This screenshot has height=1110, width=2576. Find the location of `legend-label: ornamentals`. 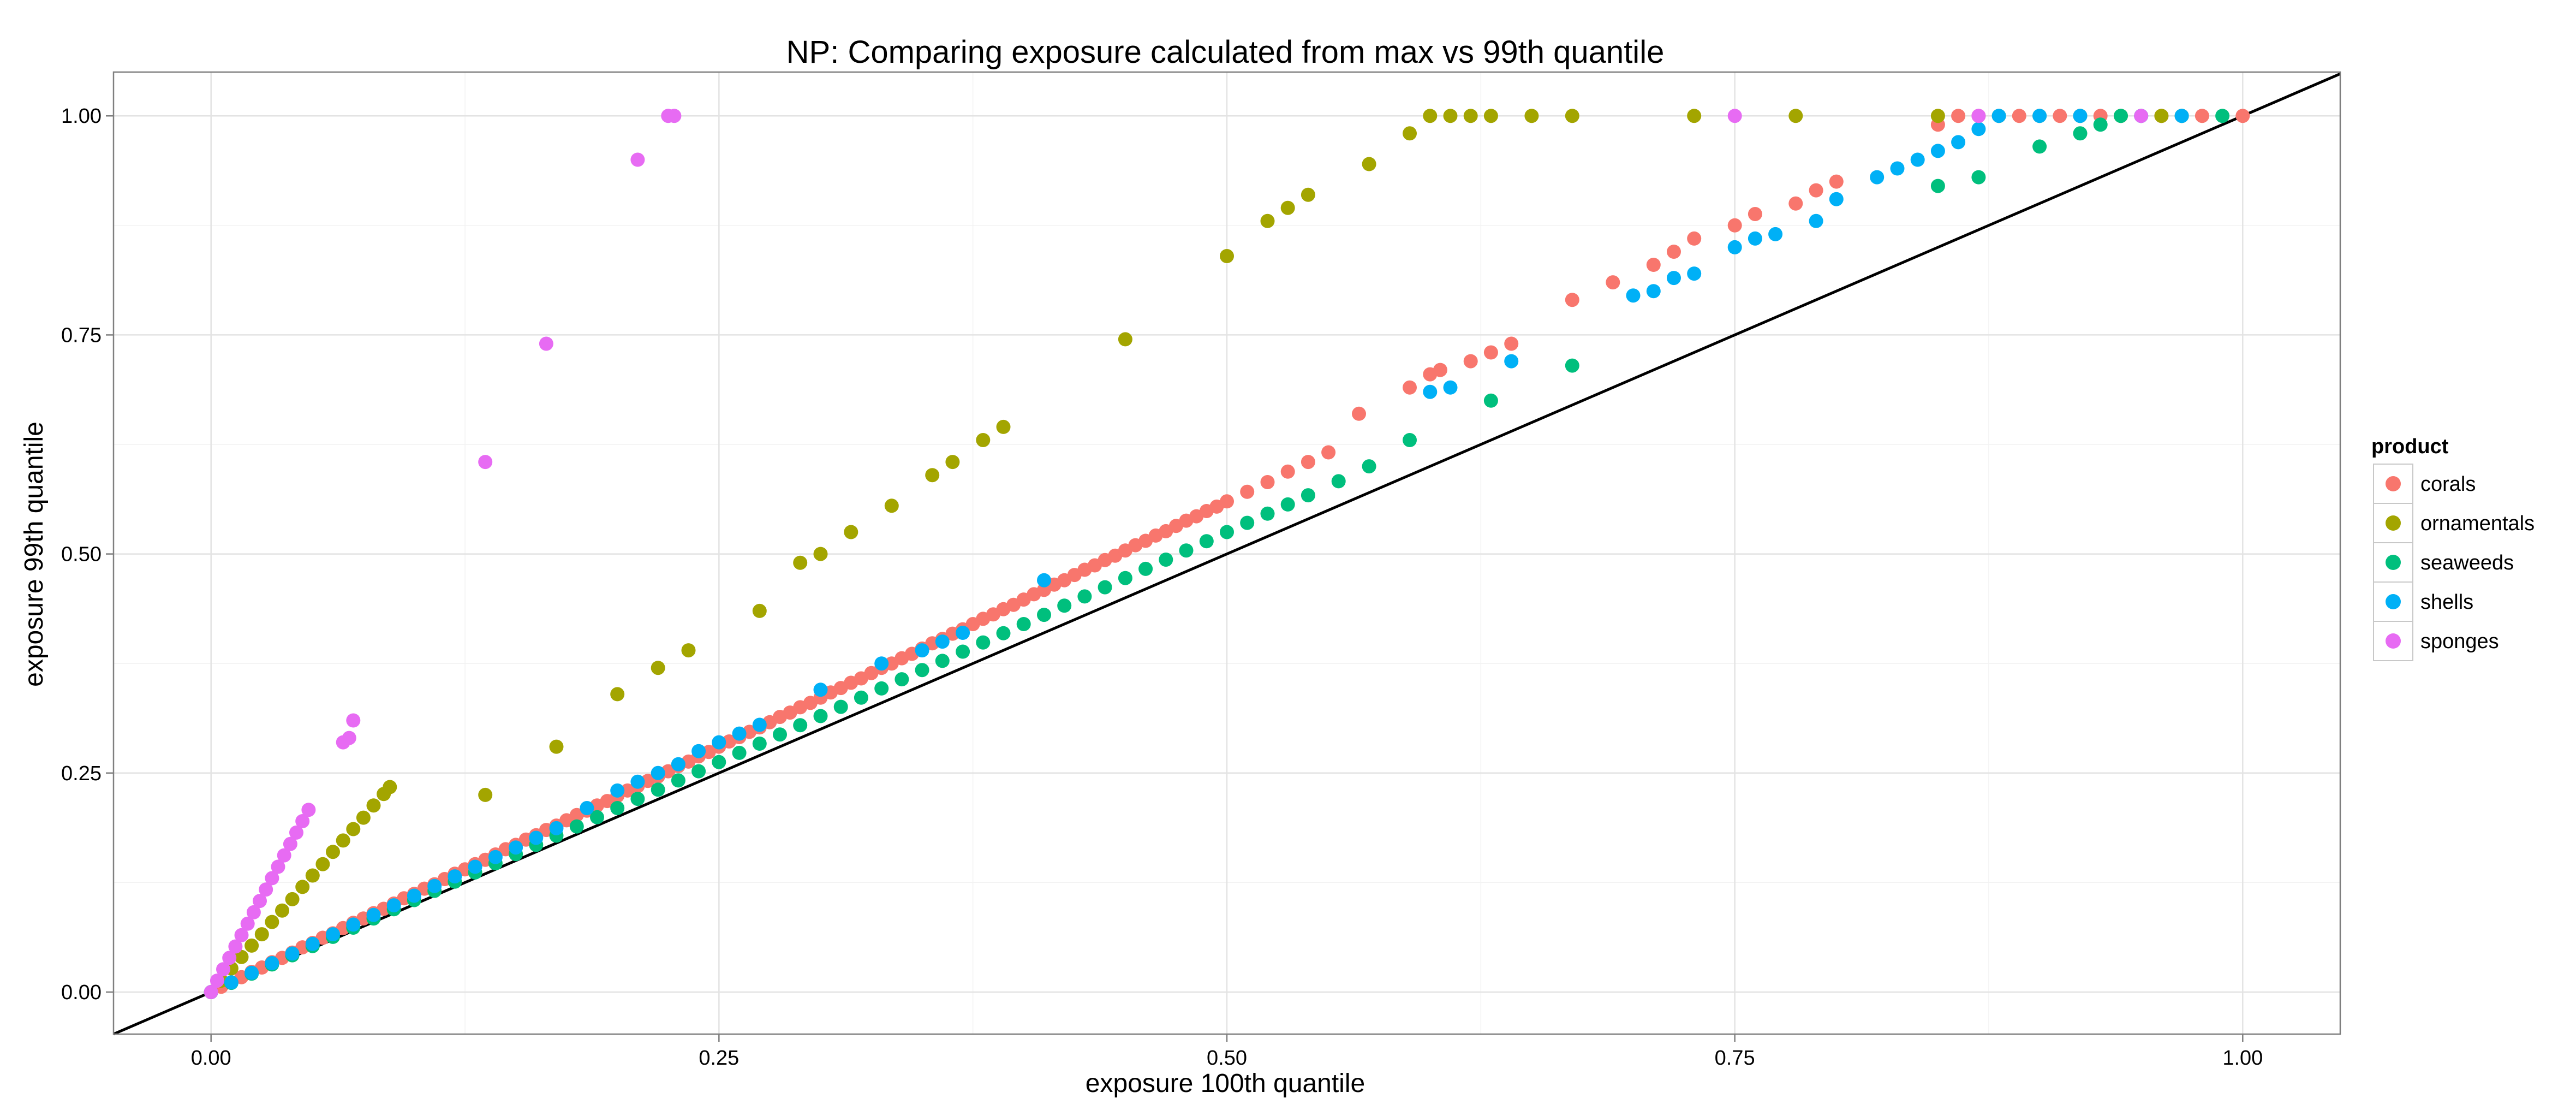

legend-label: ornamentals is located at coordinates (2477, 523).